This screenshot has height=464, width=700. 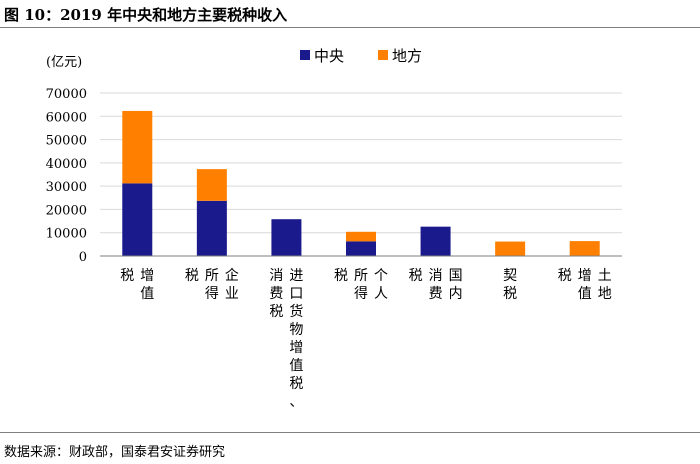 What do you see at coordinates (276, 294) in the screenshot?
I see `x-category-text: 消费税` at bounding box center [276, 294].